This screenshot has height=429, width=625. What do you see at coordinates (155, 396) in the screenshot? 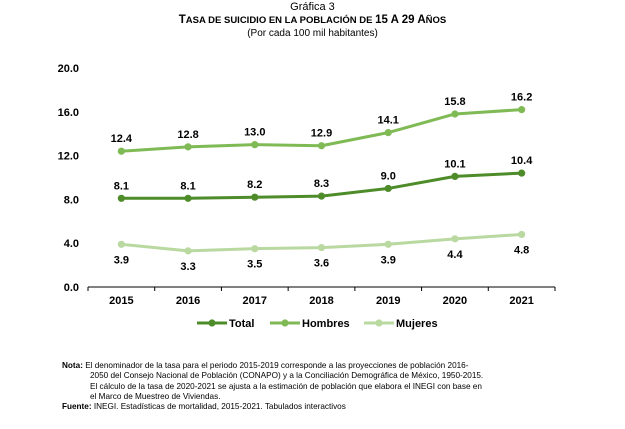
I see `note-line: el Marco de Muestreo de Viviendas.` at bounding box center [155, 396].